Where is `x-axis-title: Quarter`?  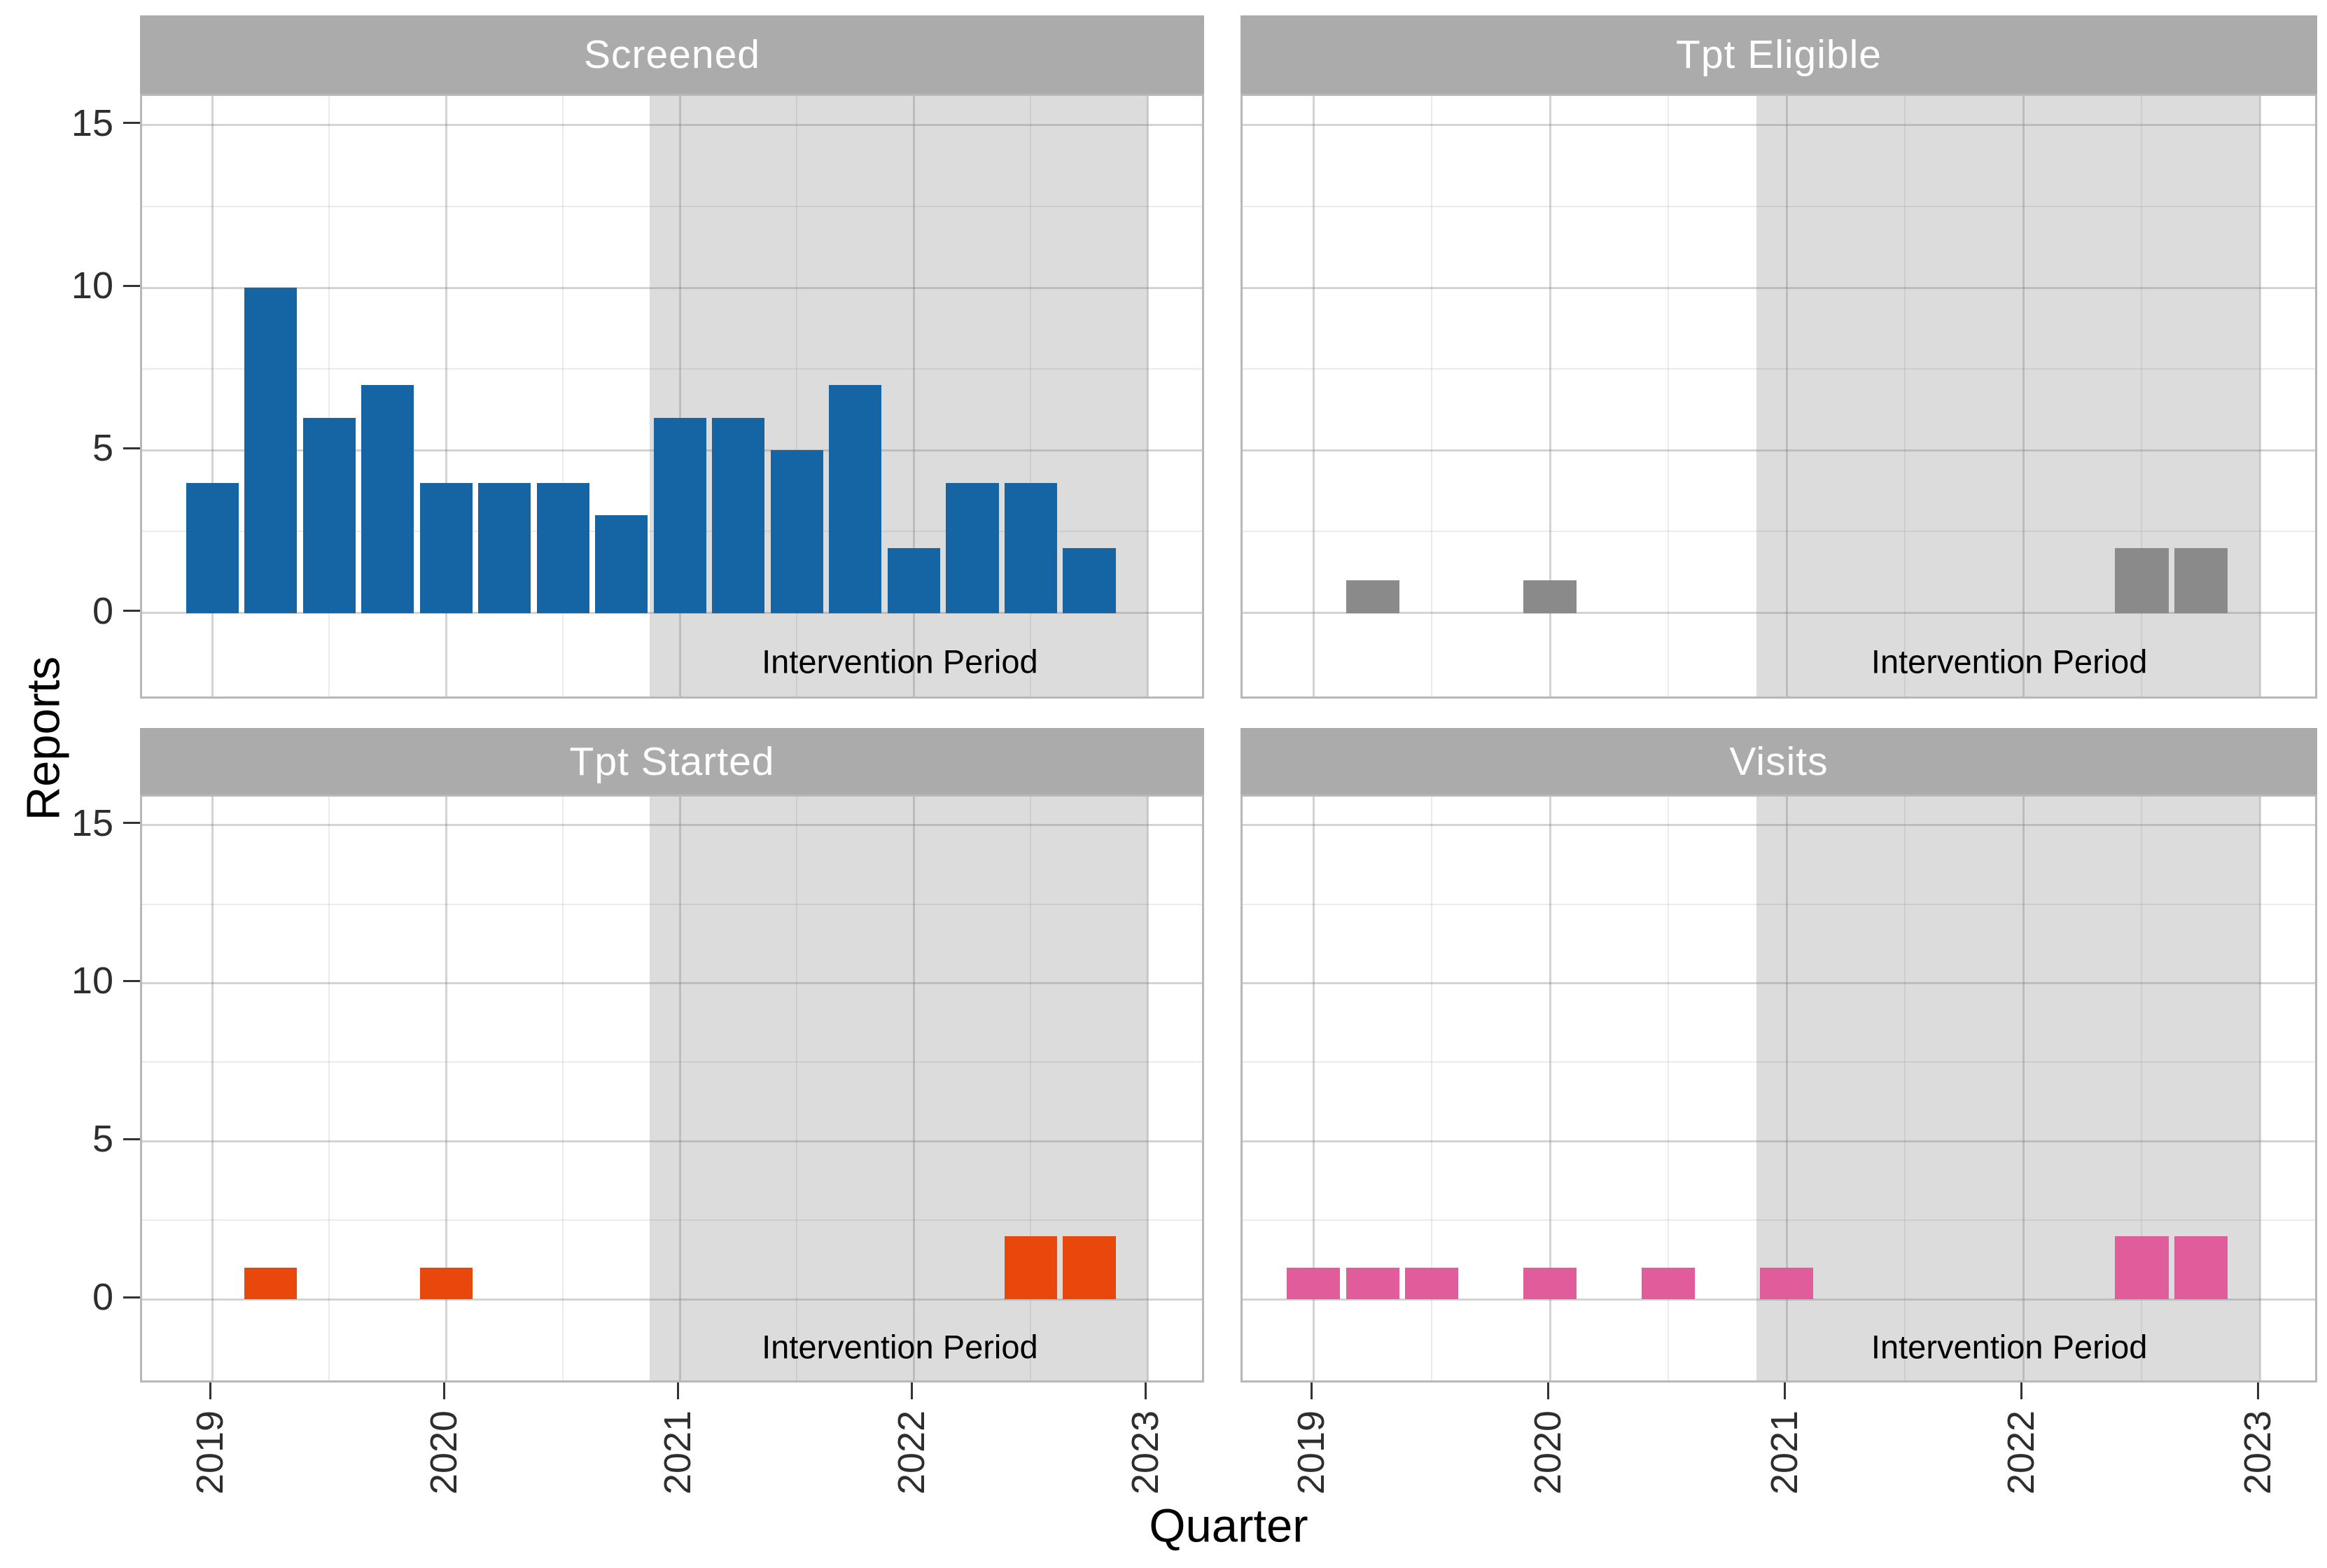
x-axis-title: Quarter is located at coordinates (1228, 1526).